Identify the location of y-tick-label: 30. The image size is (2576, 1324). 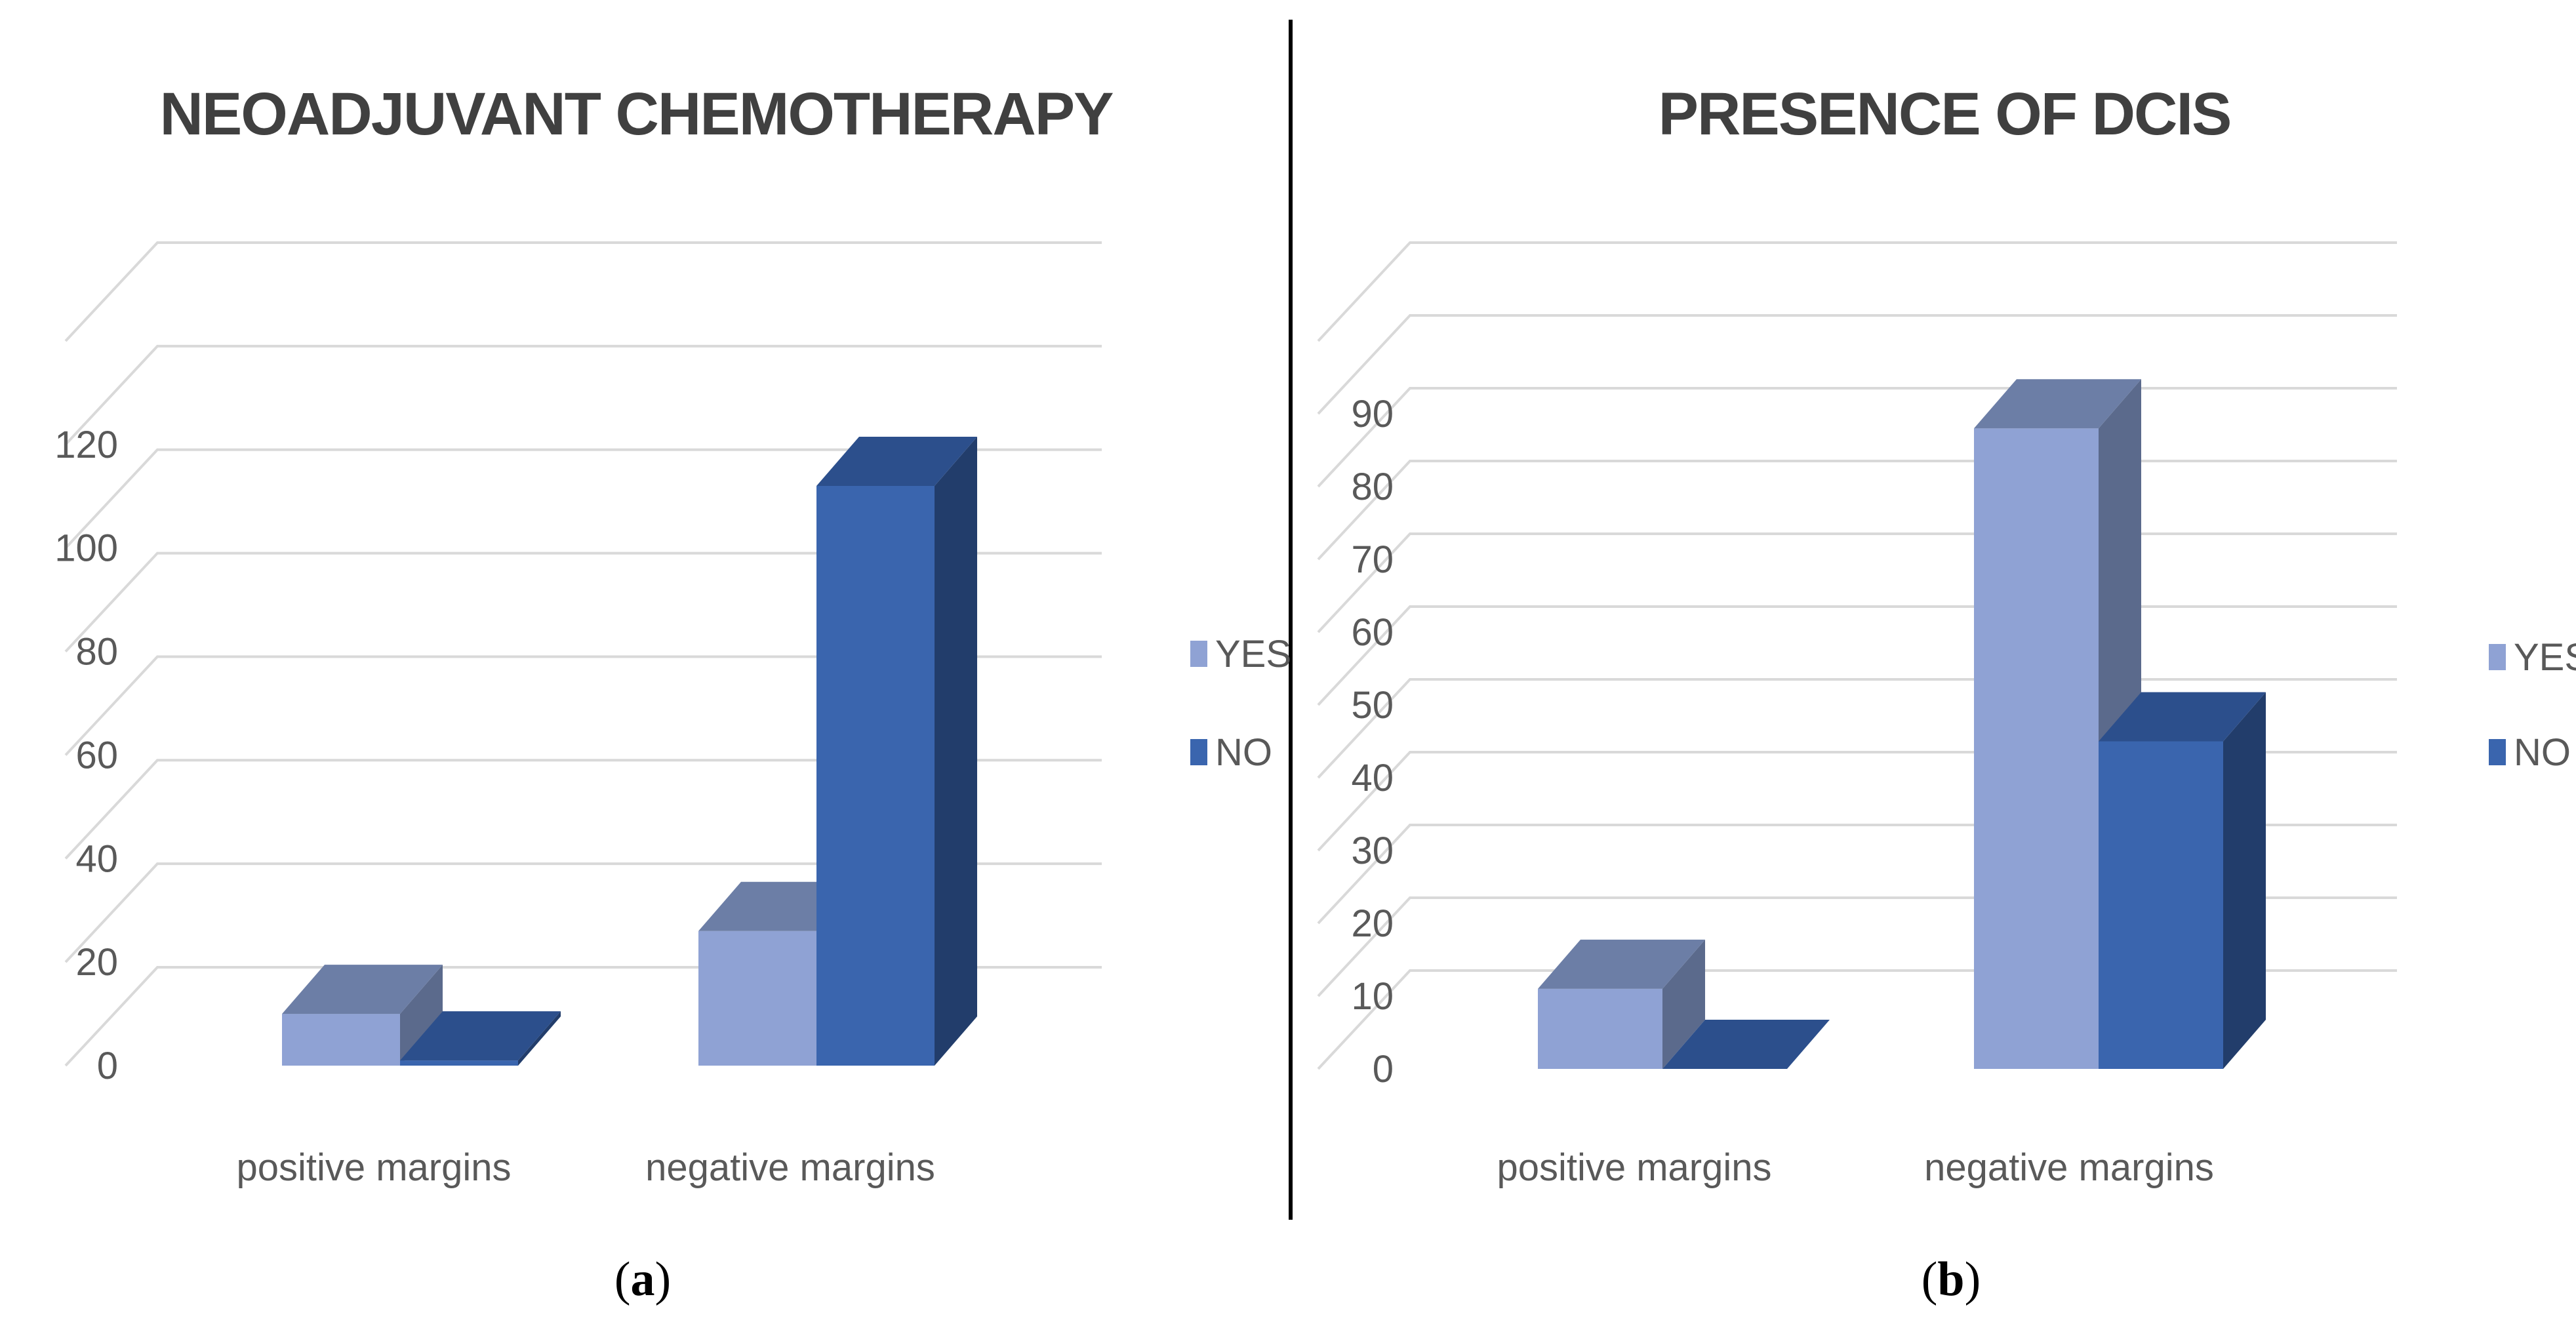
(1373, 851).